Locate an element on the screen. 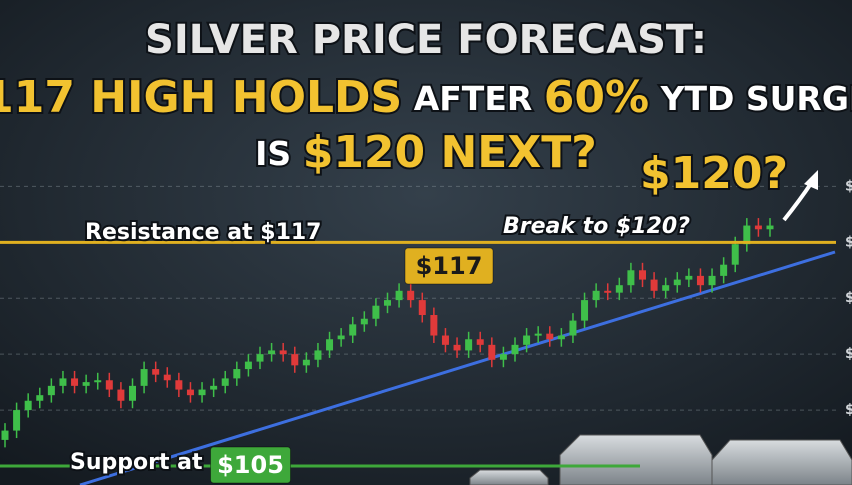 The width and height of the screenshot is (852, 485). title-segment: IS is located at coordinates (279, 153).